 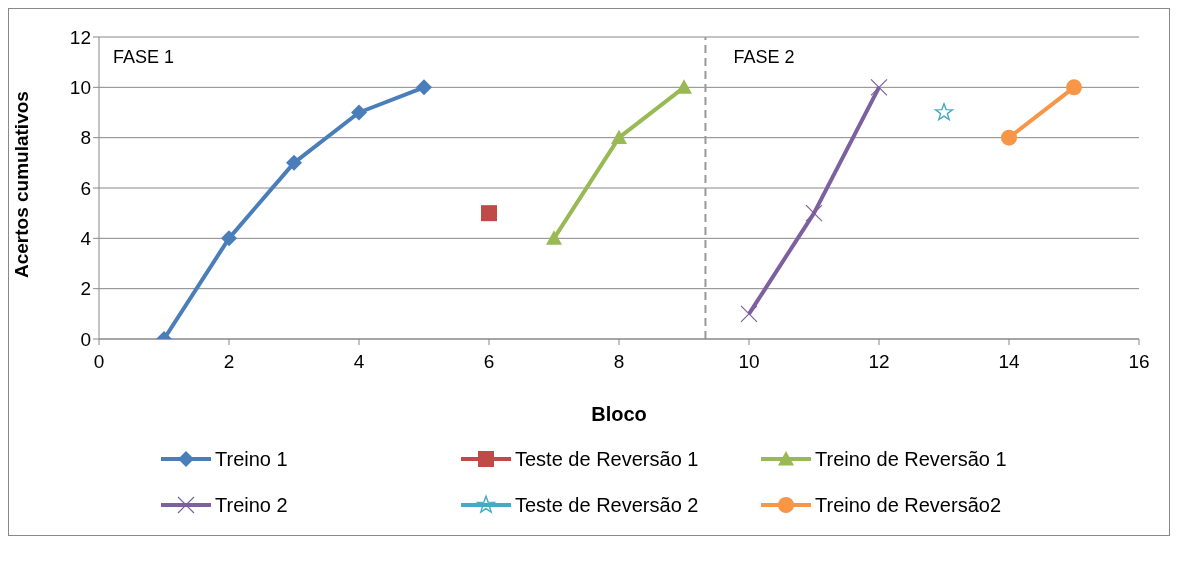 What do you see at coordinates (229, 362) in the screenshot?
I see `x-tick-label: 2` at bounding box center [229, 362].